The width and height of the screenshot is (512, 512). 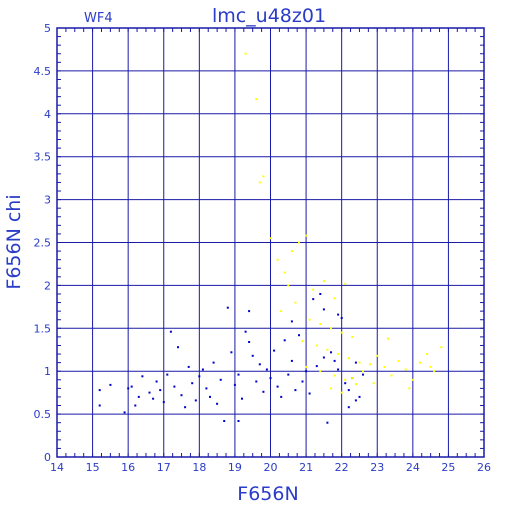 What do you see at coordinates (47, 285) in the screenshot?
I see `y-tick-label: 2` at bounding box center [47, 285].